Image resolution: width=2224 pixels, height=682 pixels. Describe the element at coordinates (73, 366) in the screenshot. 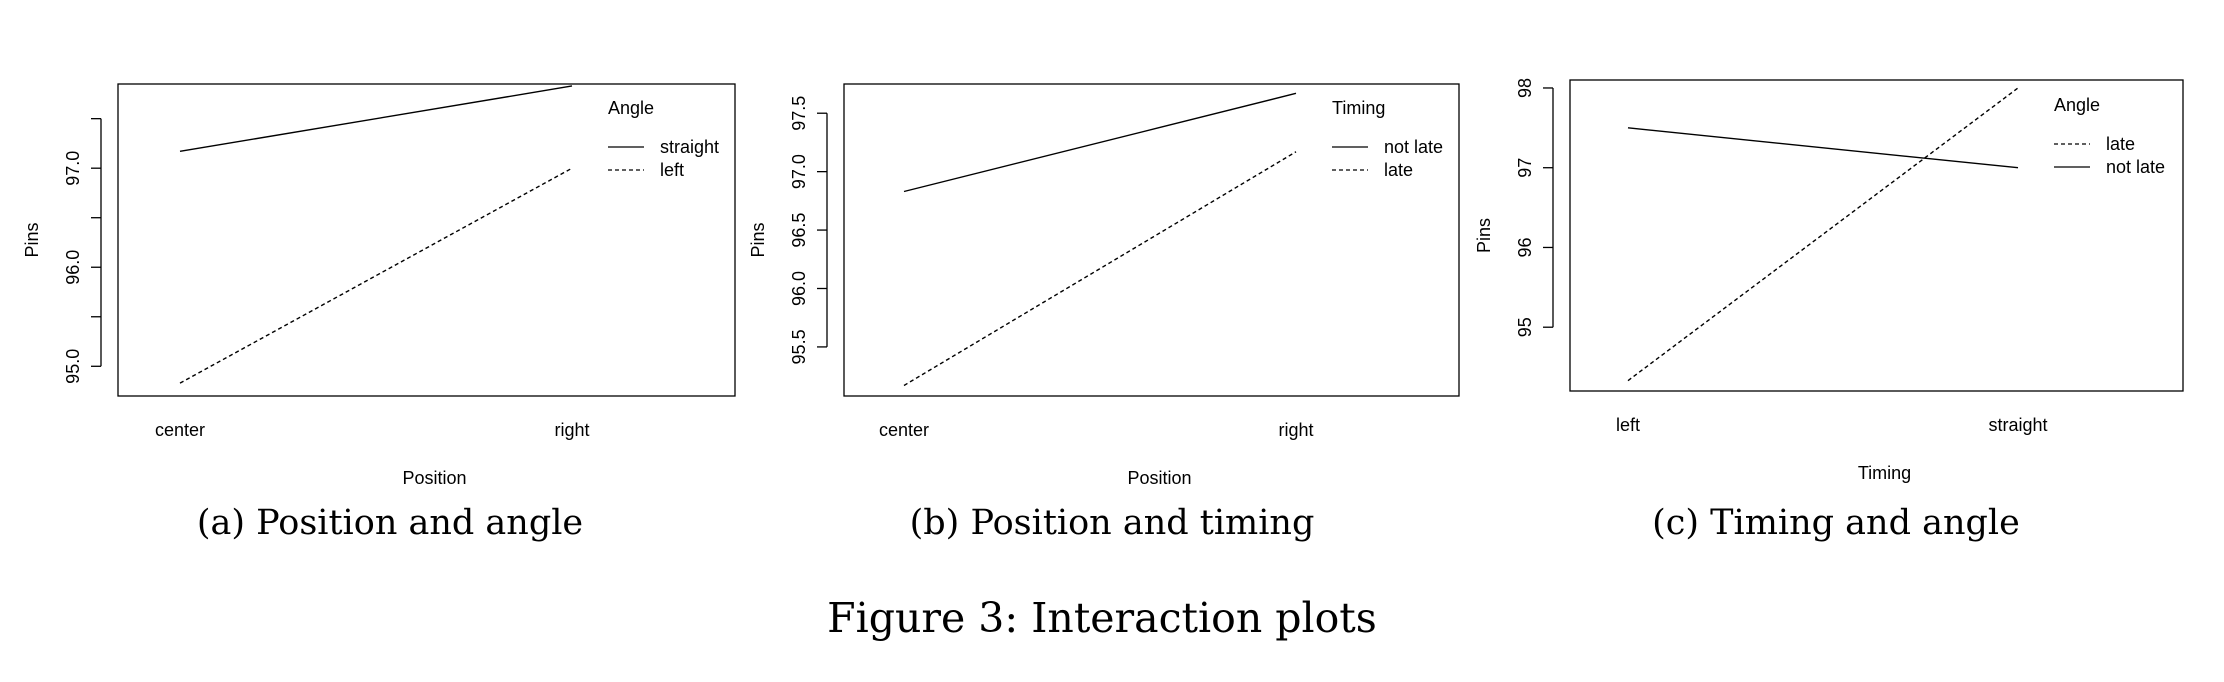

I see `y-tick-label: 95.0` at that location.